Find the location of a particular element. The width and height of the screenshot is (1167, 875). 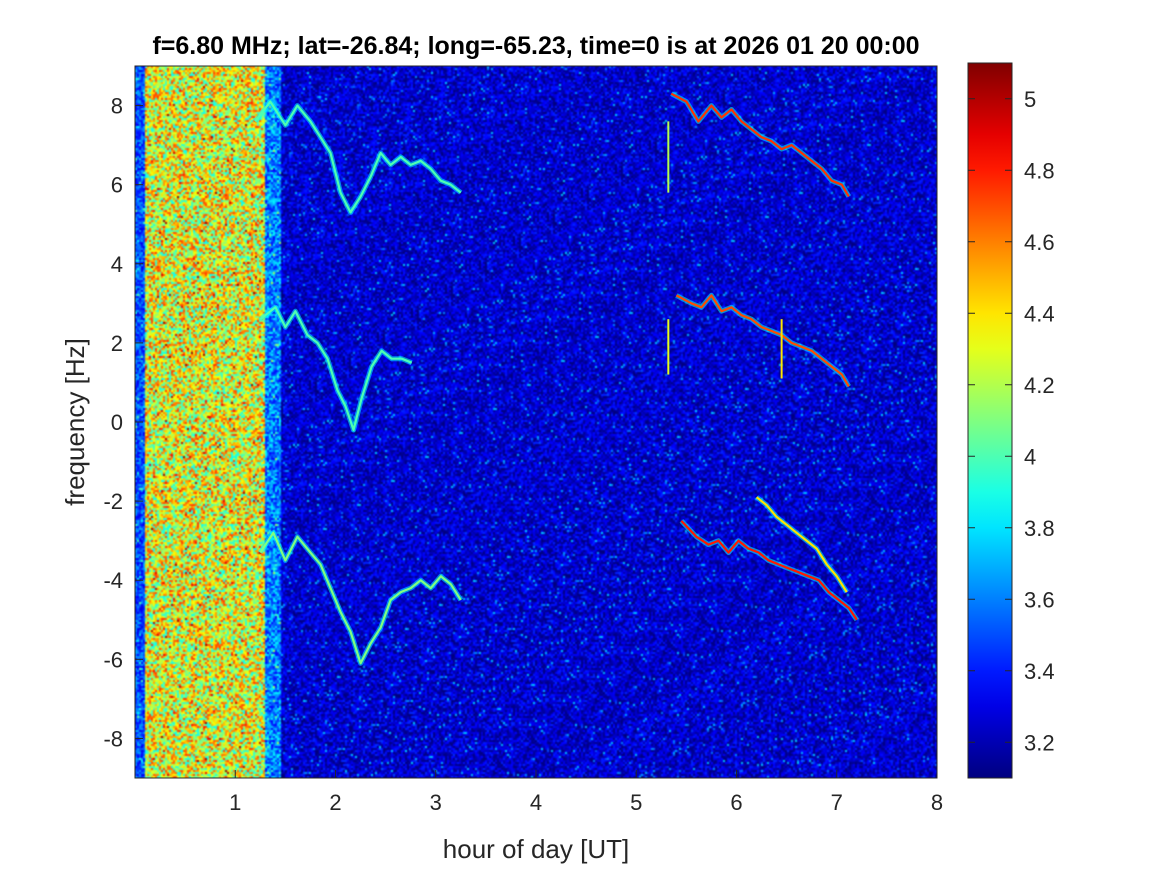

x-tick-label: 7 is located at coordinates (837, 802).